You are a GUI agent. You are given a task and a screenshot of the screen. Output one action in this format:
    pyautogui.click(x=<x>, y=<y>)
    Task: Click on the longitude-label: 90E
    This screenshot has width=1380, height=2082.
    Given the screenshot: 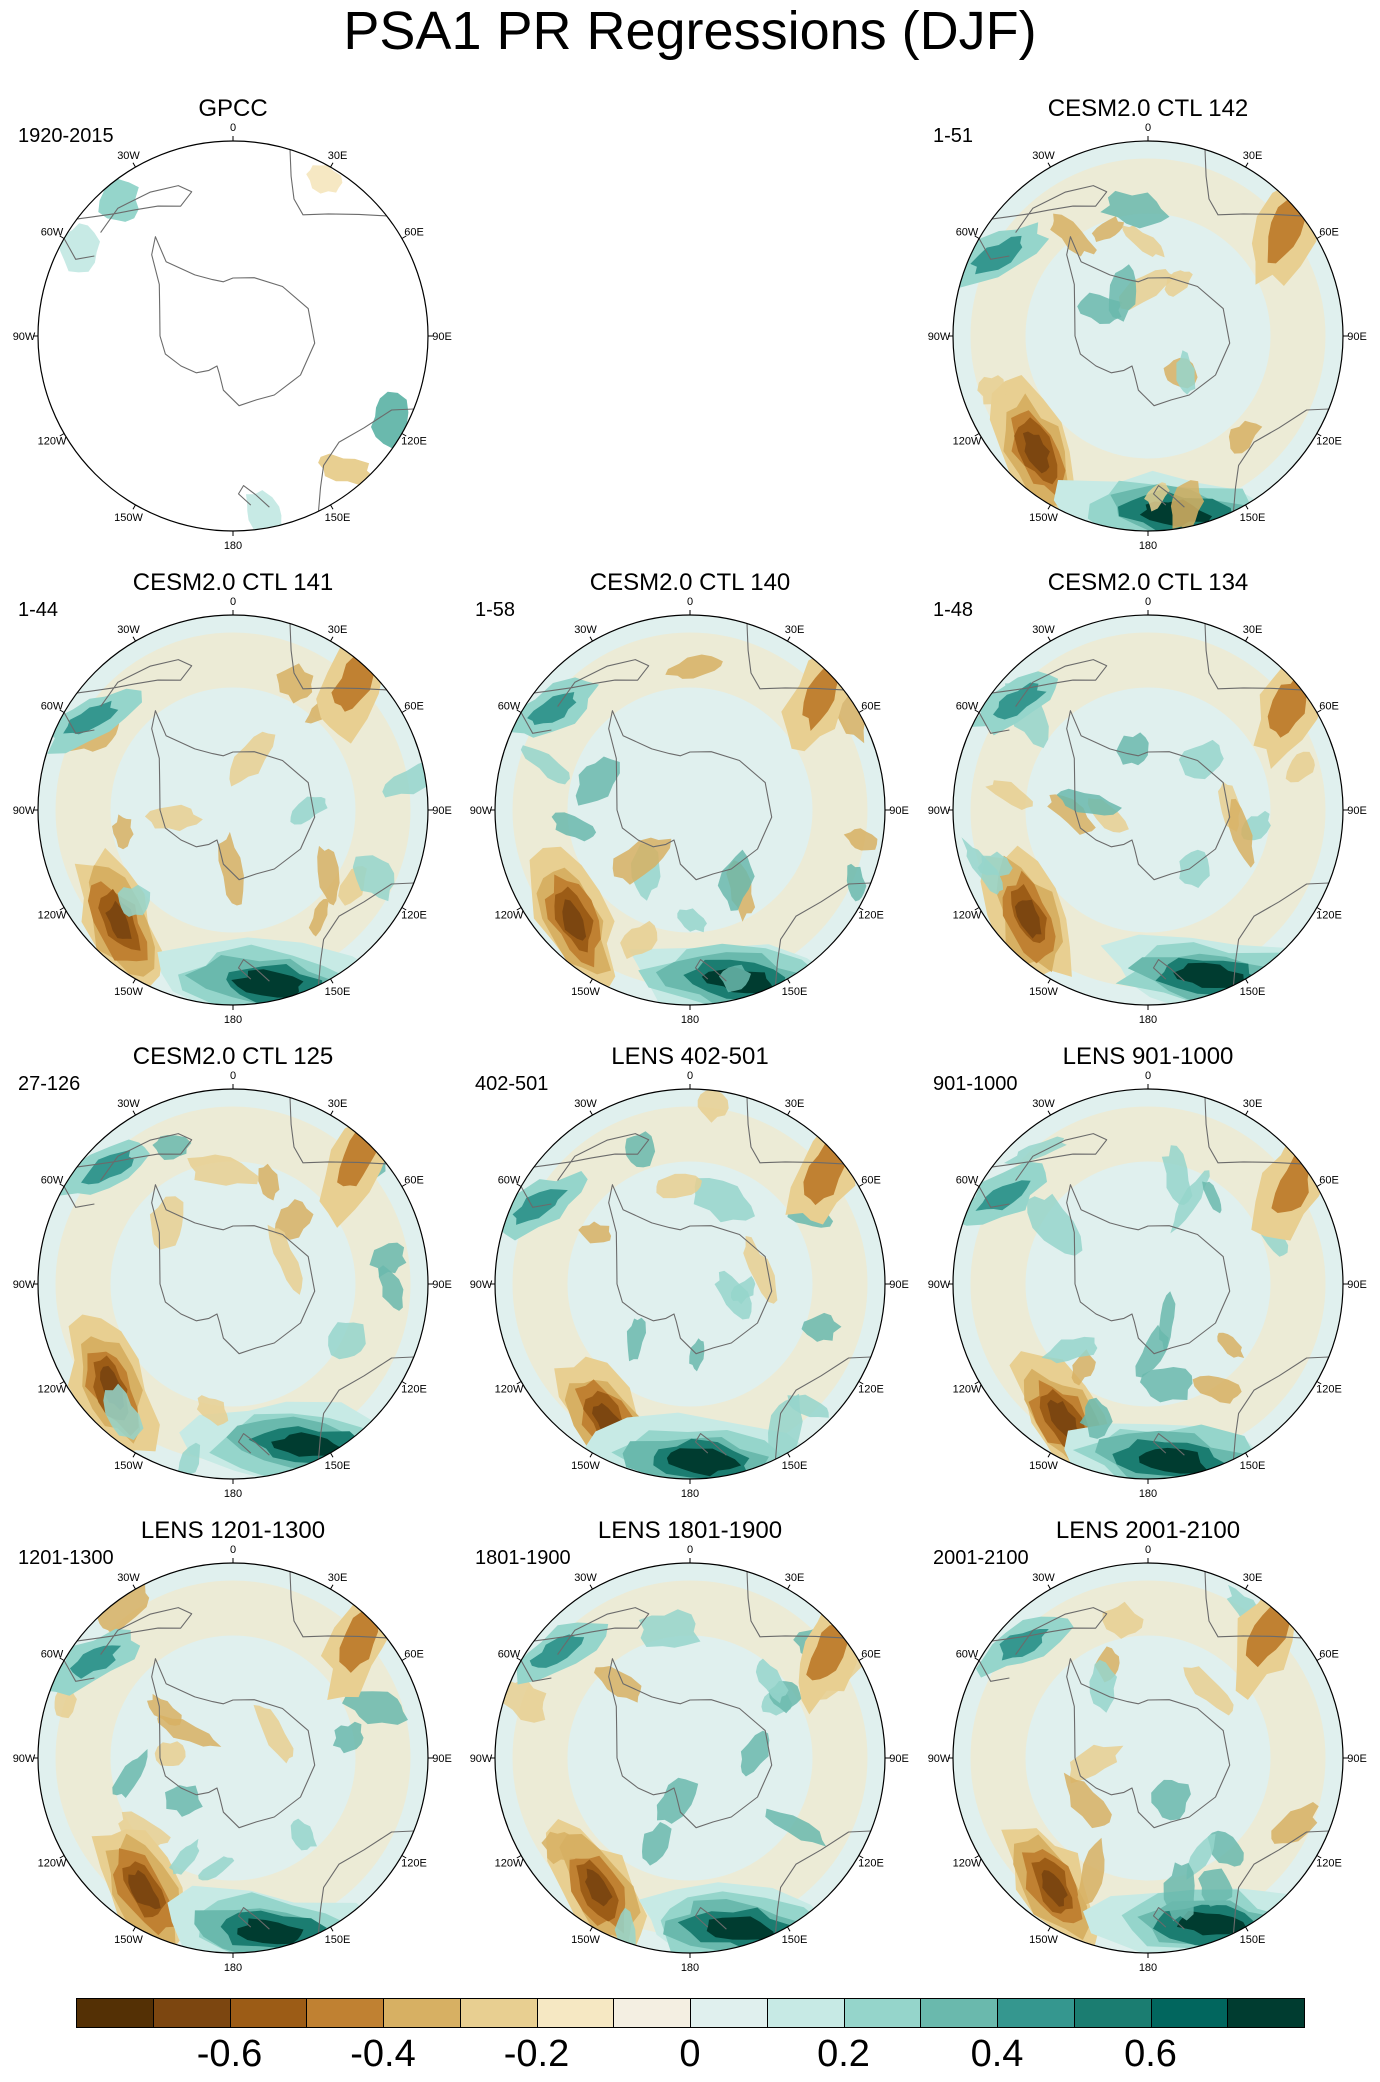 What is the action you would take?
    pyautogui.click(x=1357, y=811)
    